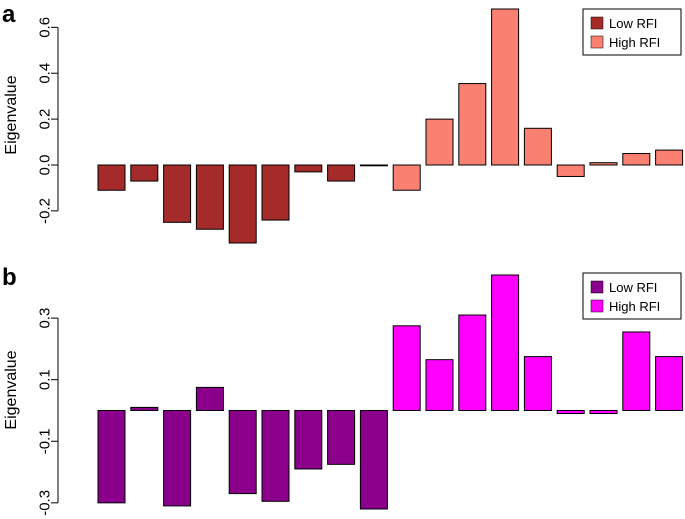 Image resolution: width=685 pixels, height=519 pixels. I want to click on panel-b-y-axis: -0.3 -0.1 0.1 0.3, so click(48, 412).